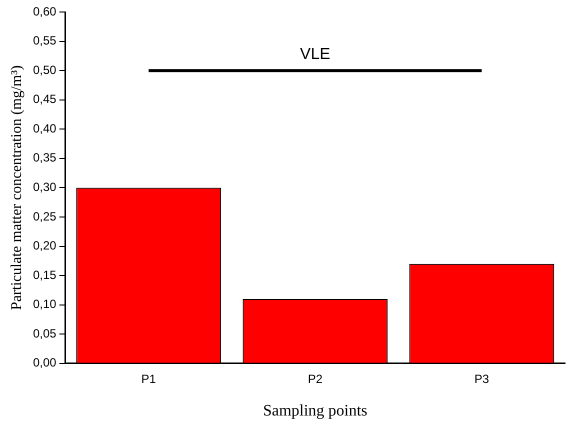 The image size is (569, 431). I want to click on y-tick-label: 0,20, so click(44, 245).